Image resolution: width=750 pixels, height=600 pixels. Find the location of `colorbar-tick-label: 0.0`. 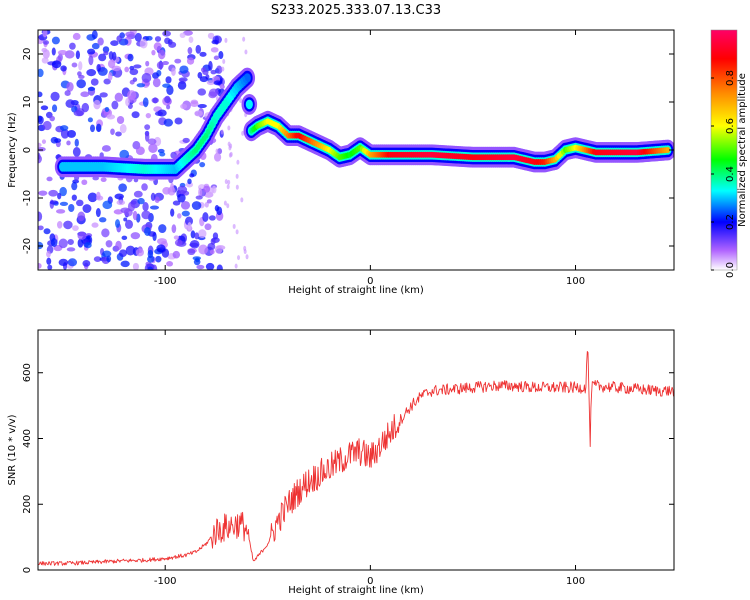

colorbar-tick-label: 0.0 is located at coordinates (730, 270).